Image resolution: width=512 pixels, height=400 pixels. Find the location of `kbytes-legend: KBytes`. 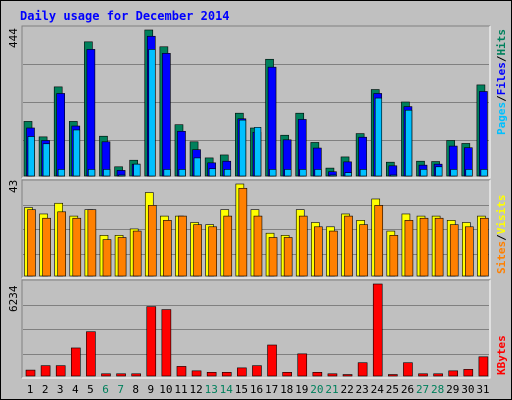

kbytes-legend: KBytes is located at coordinates (501, 355).